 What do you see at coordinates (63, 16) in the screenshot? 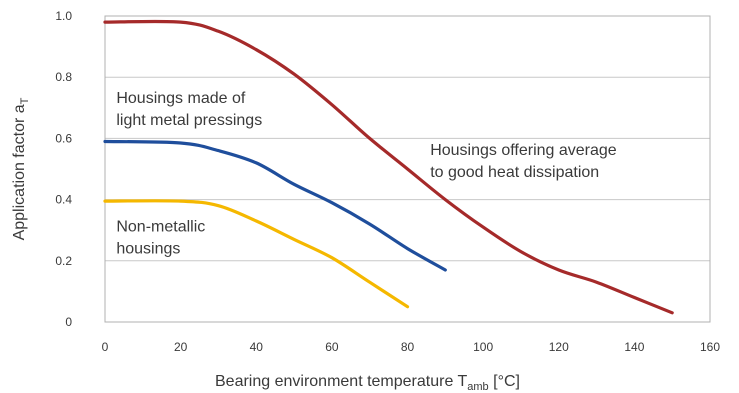
I see `y-tick-label: 1.0` at bounding box center [63, 16].